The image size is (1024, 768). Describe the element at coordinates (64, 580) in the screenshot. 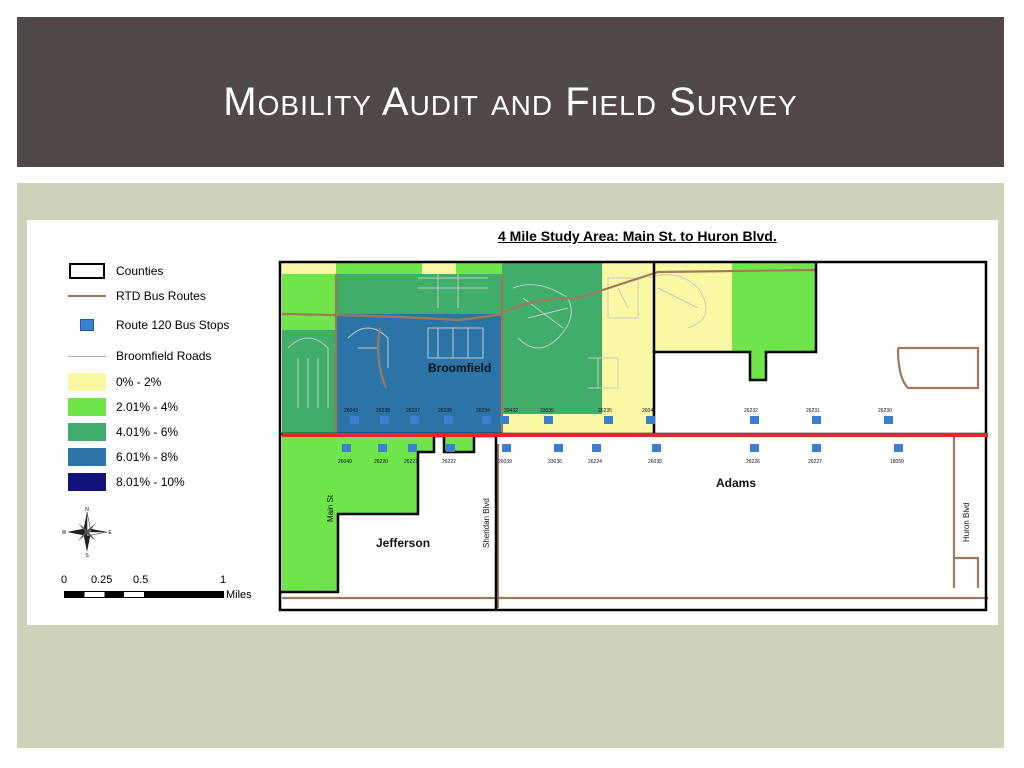

I see `scale-tick-0: 0` at that location.